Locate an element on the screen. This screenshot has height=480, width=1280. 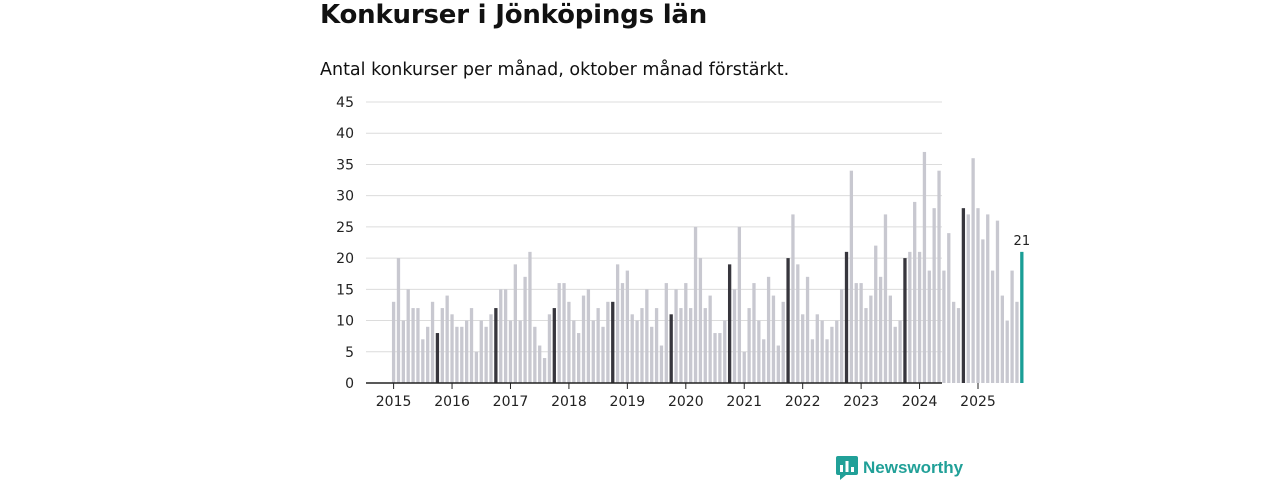
x-tick-label: 2024 is located at coordinates (920, 402).